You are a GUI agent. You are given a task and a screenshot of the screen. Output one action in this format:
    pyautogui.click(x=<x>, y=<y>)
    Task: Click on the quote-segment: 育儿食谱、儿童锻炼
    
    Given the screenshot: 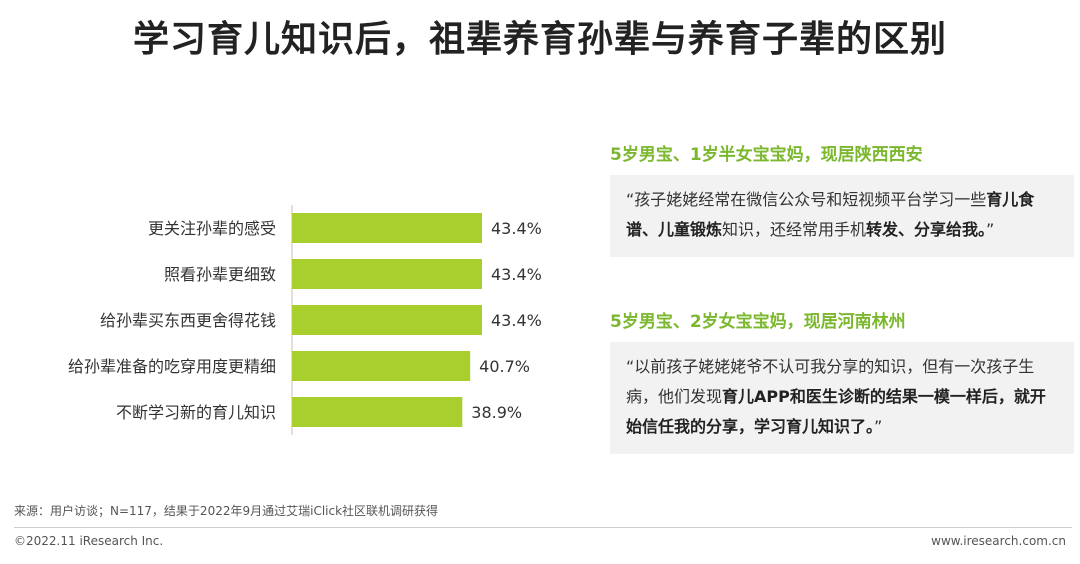 What is the action you would take?
    pyautogui.click(x=830, y=214)
    